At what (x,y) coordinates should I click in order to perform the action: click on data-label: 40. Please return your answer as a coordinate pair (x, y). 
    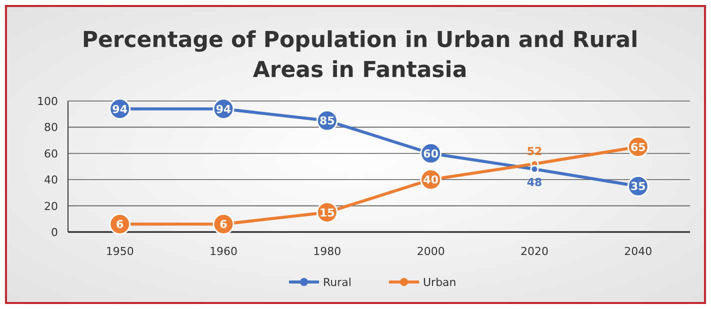
    Looking at the image, I should click on (431, 180).